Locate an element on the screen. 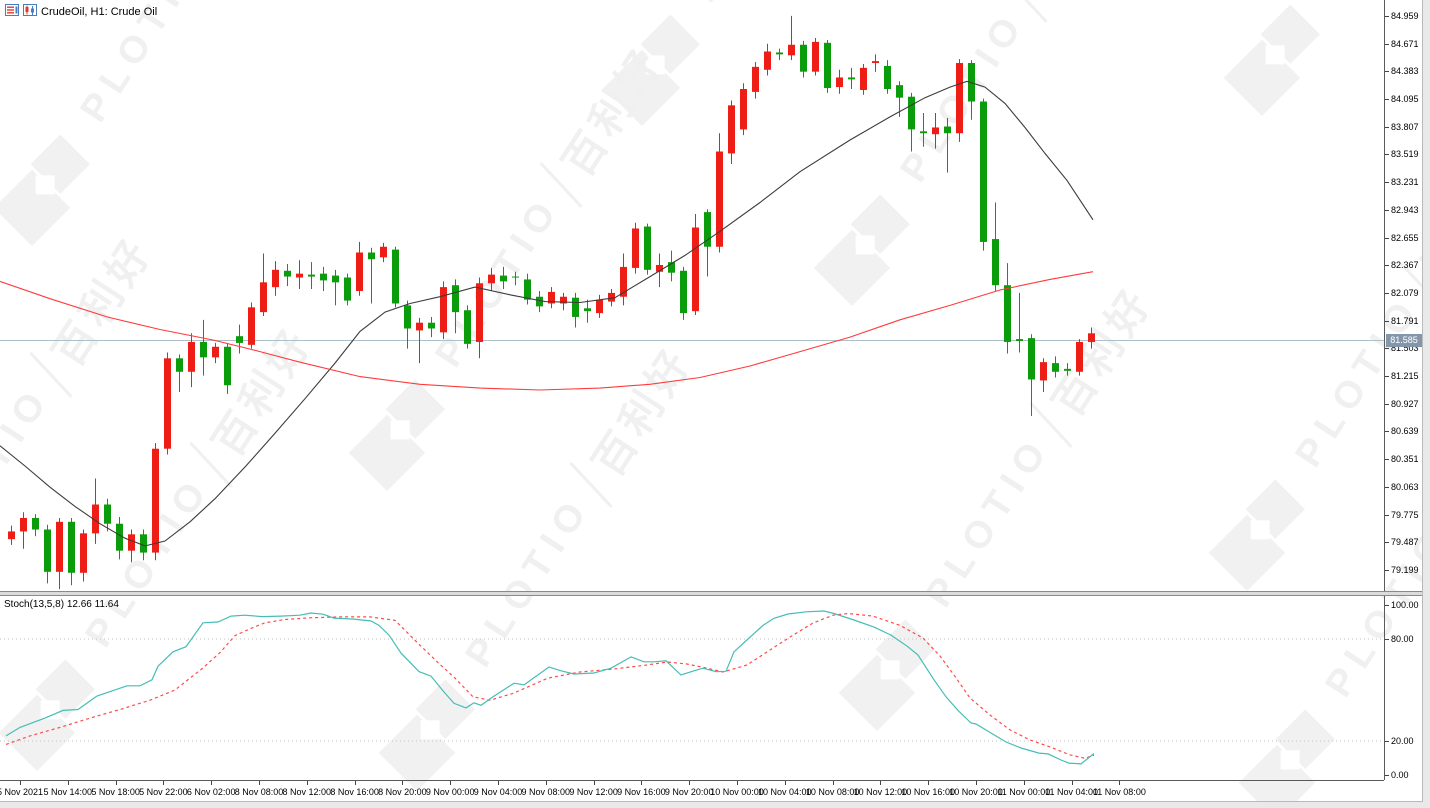 The height and width of the screenshot is (808, 1430). time-tick-label: 11 Nov 00:00 is located at coordinates (1024, 792).